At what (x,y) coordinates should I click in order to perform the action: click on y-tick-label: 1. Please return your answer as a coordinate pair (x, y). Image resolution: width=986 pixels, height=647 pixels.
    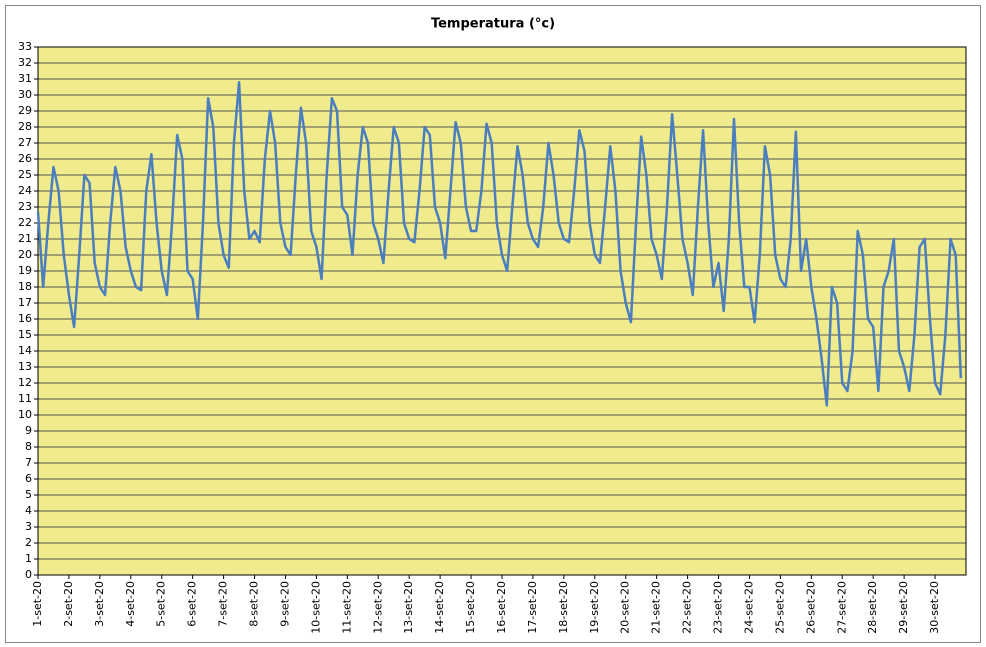
    Looking at the image, I should click on (28, 558).